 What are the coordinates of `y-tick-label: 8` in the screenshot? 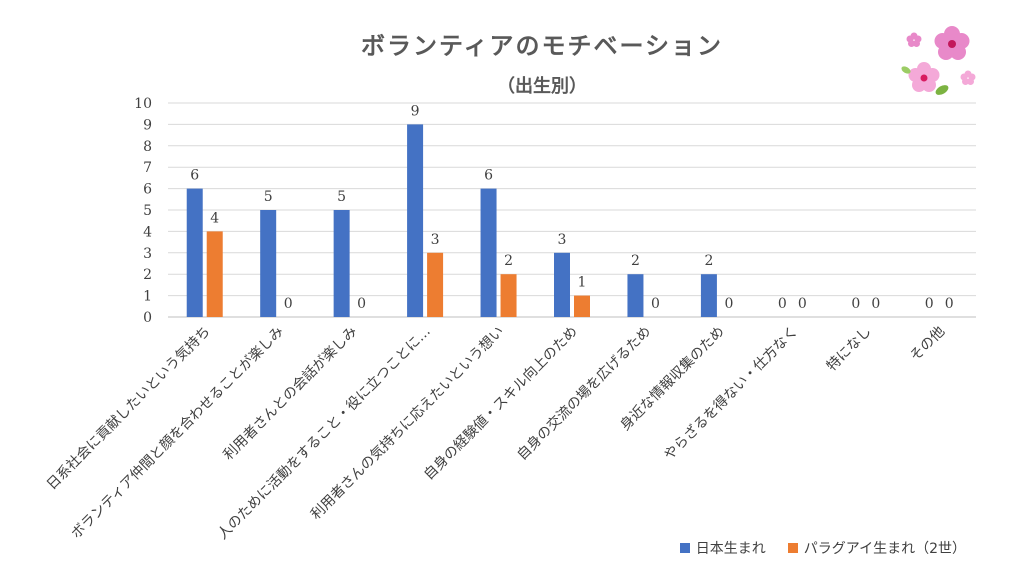 It's located at (147, 147).